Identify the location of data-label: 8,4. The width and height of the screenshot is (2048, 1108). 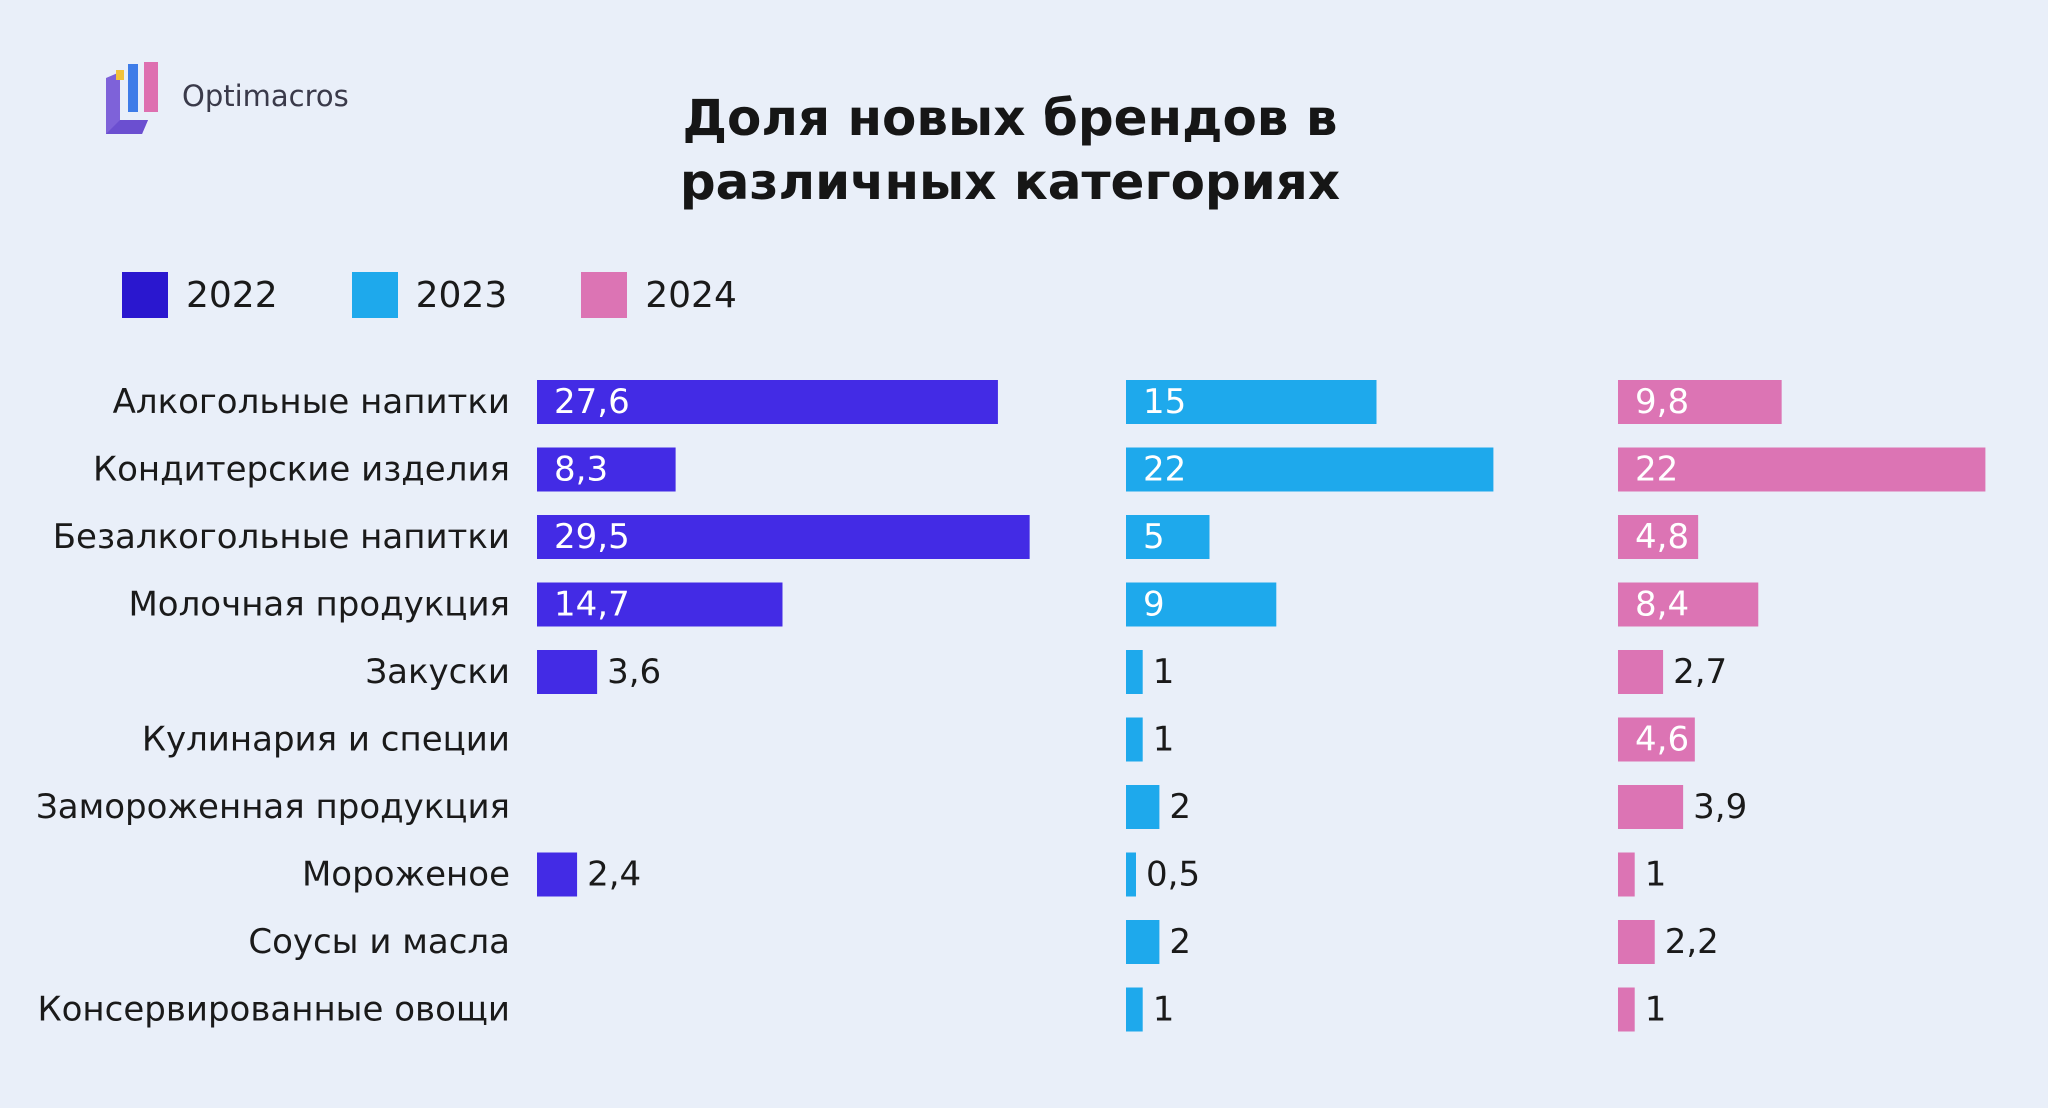
(1662, 605).